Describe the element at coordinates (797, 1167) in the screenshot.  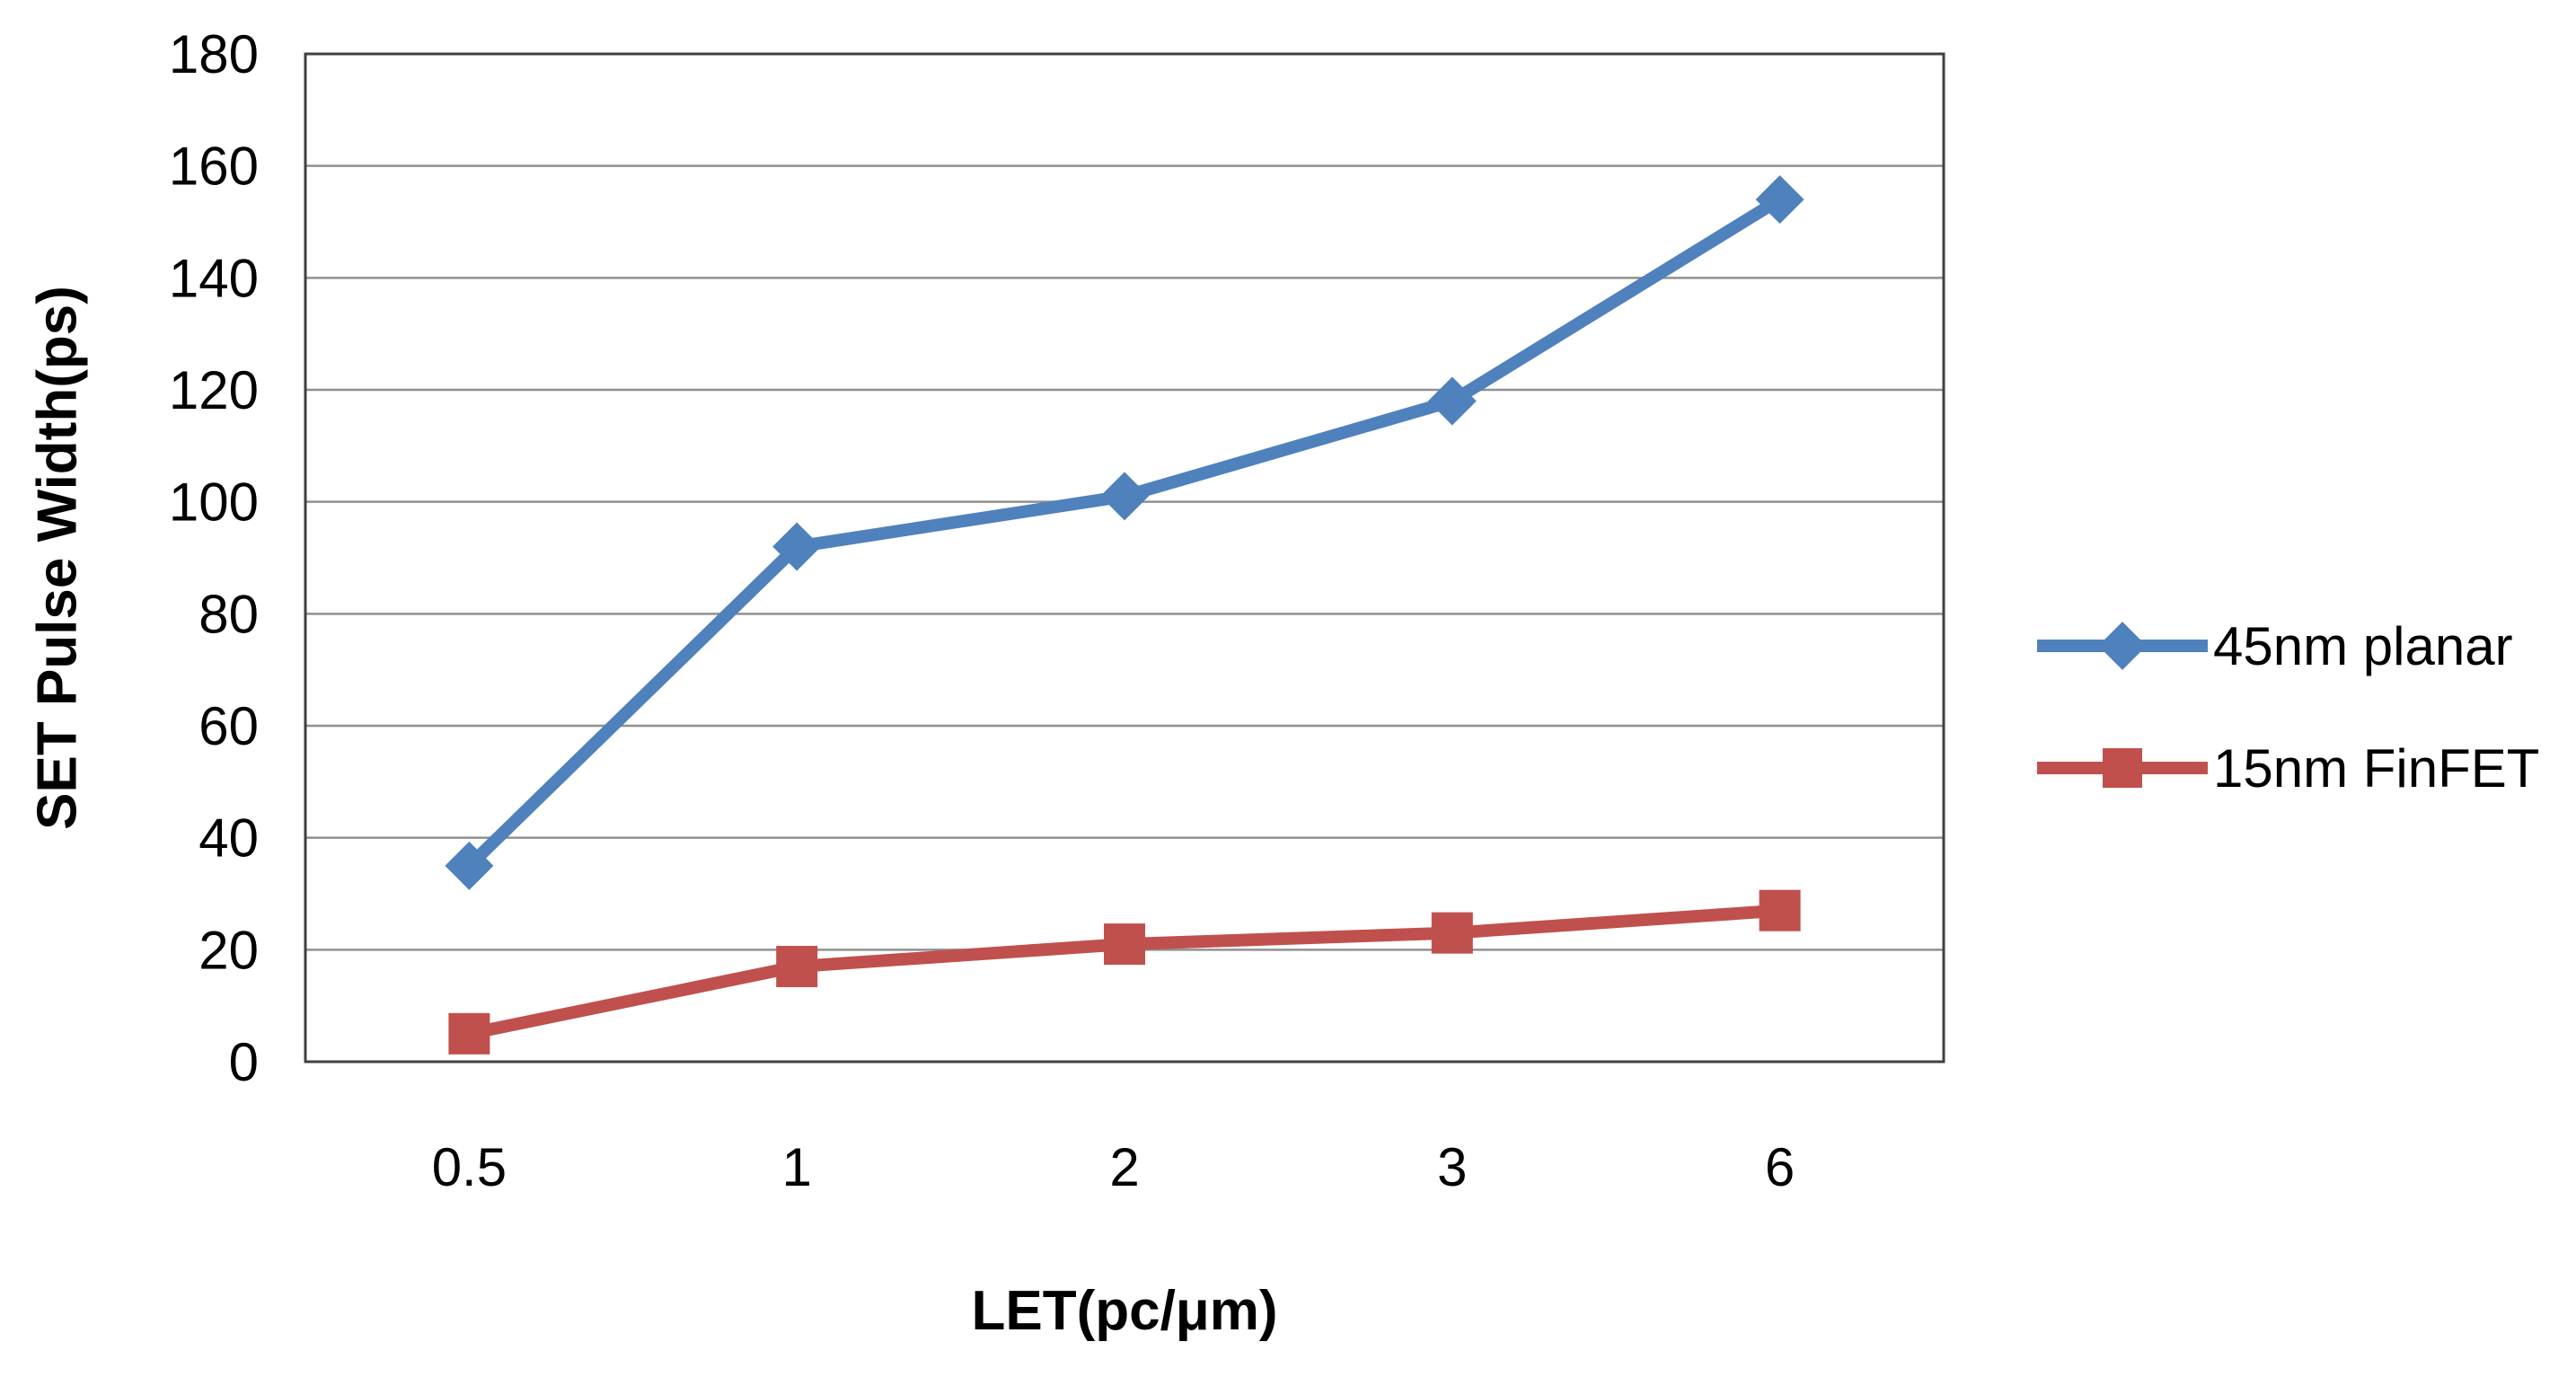
I see `x-tick-label: 1` at that location.